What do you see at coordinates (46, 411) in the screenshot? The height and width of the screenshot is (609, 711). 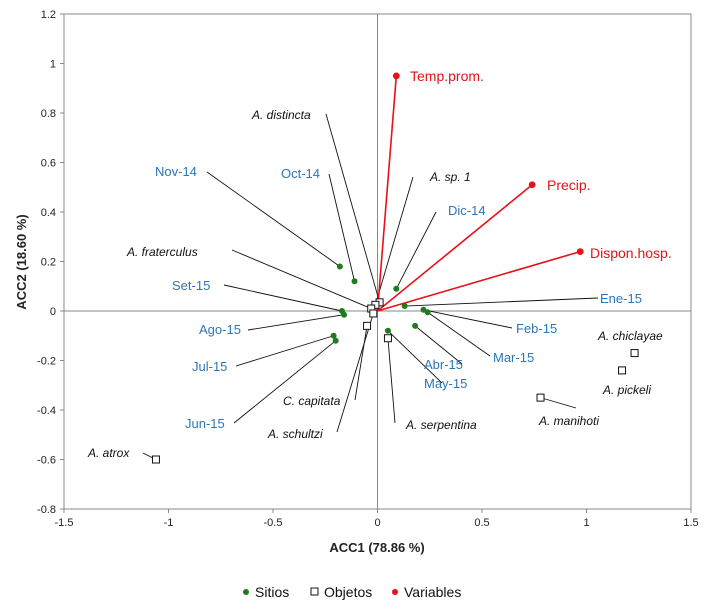 I see `y-tick-label: -0.4` at bounding box center [46, 411].